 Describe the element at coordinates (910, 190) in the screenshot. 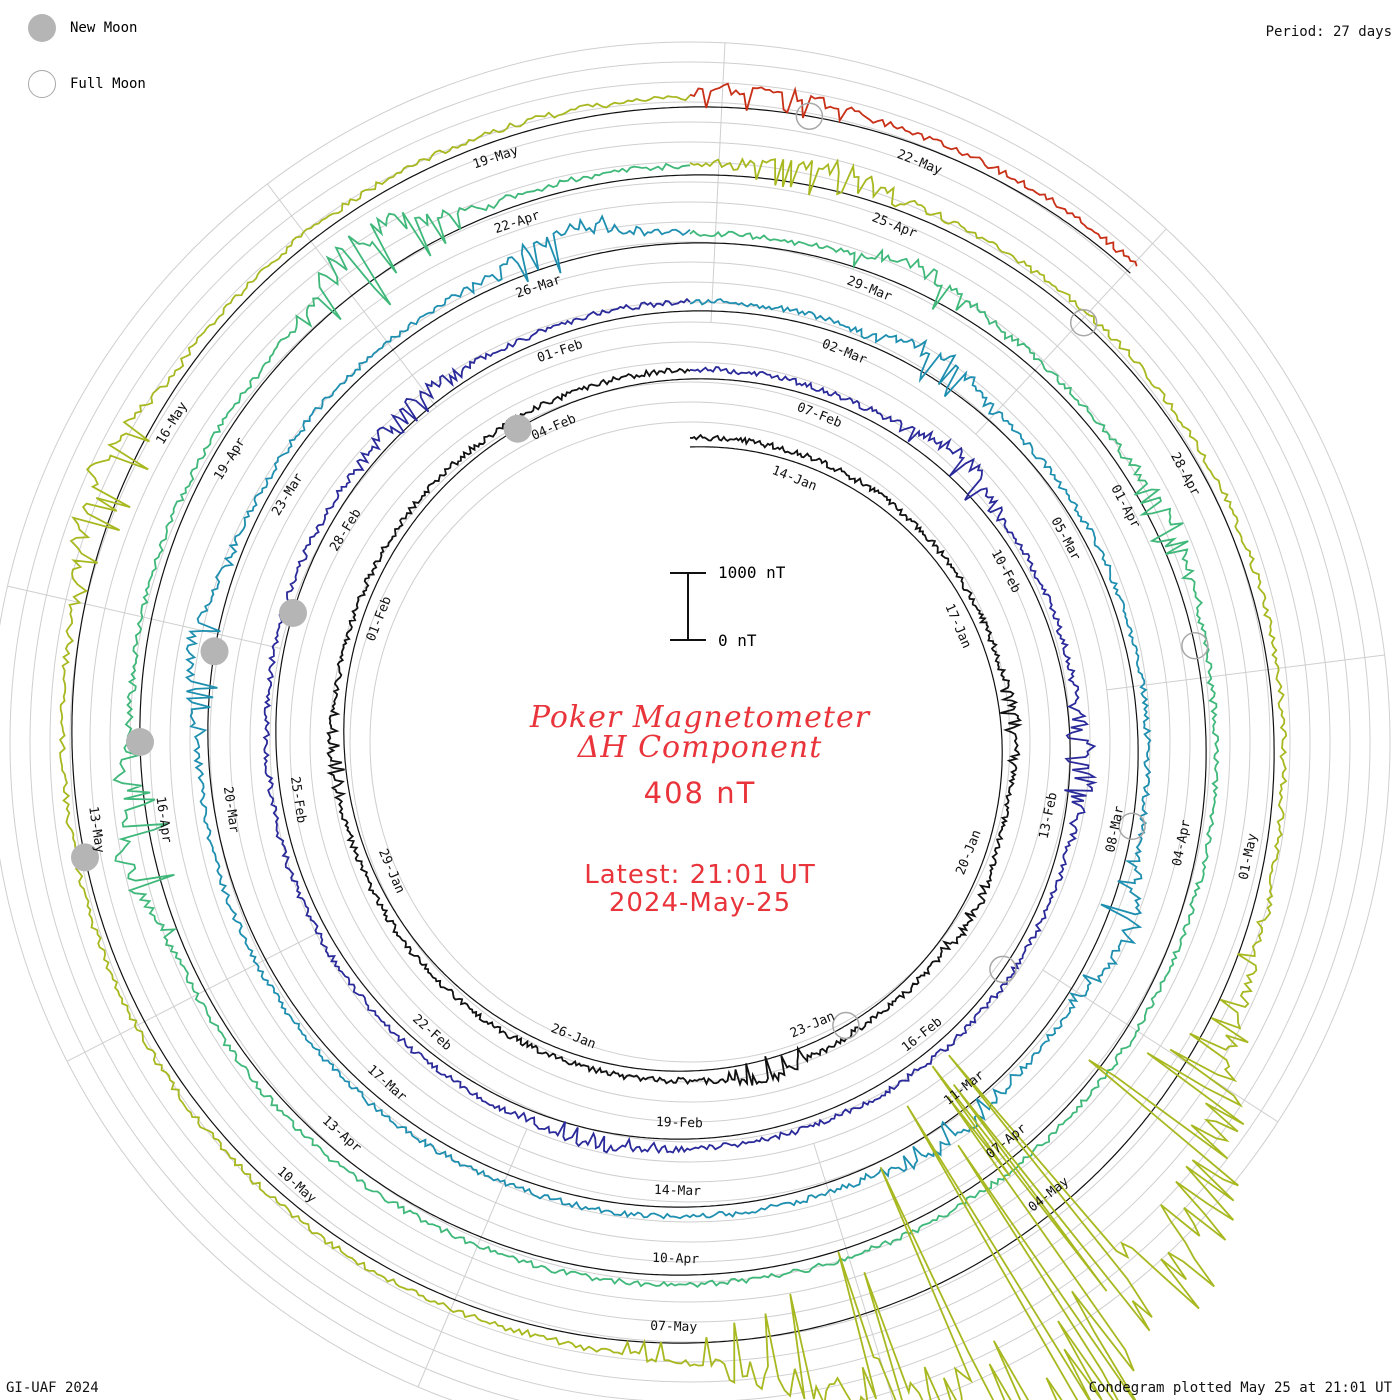

I see `baseline-spiral` at that location.